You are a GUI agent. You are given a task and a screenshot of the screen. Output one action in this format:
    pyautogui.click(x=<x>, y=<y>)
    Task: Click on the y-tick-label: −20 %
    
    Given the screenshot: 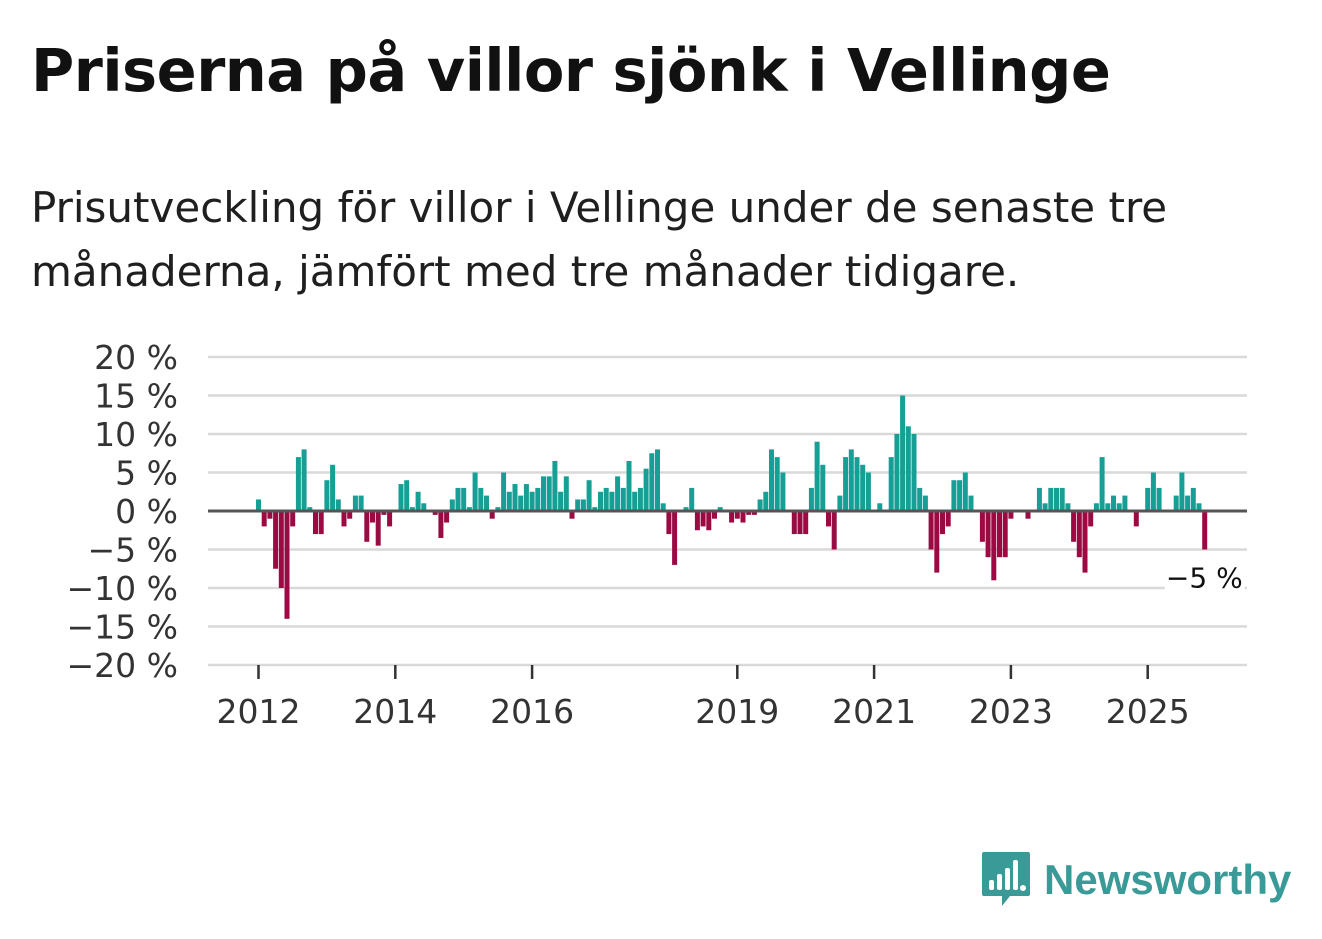 What is the action you would take?
    pyautogui.click(x=123, y=665)
    